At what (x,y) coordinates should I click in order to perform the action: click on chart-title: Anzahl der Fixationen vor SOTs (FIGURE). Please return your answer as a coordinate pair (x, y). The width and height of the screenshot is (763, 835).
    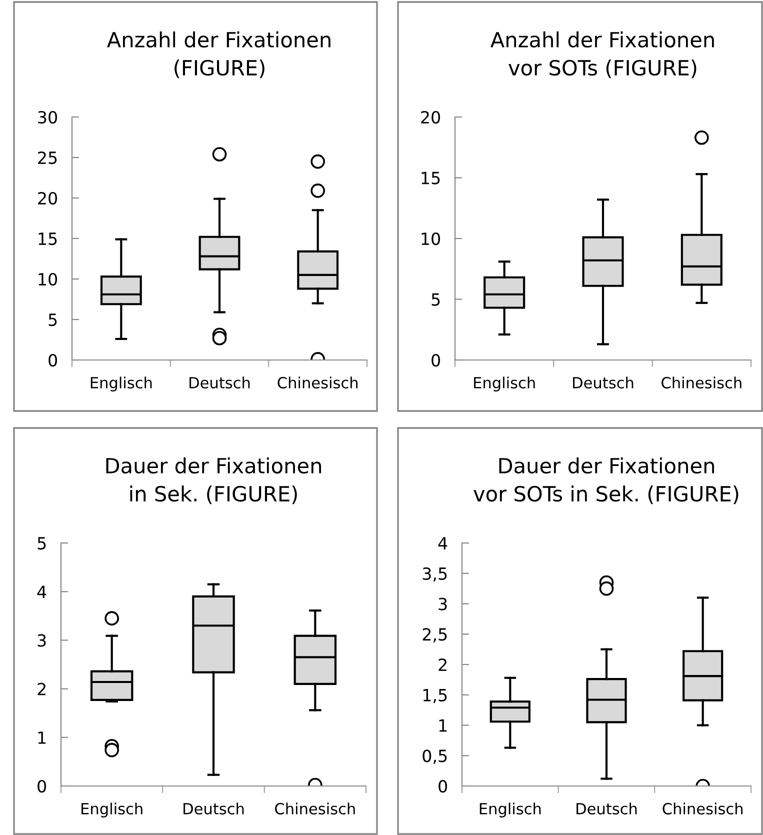
    Looking at the image, I should click on (602, 54).